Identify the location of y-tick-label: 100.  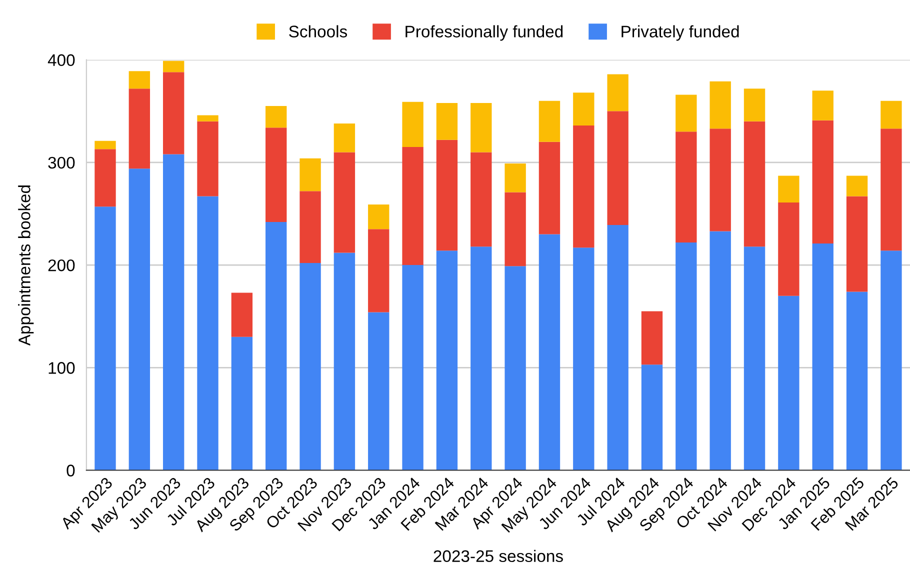
(61, 368).